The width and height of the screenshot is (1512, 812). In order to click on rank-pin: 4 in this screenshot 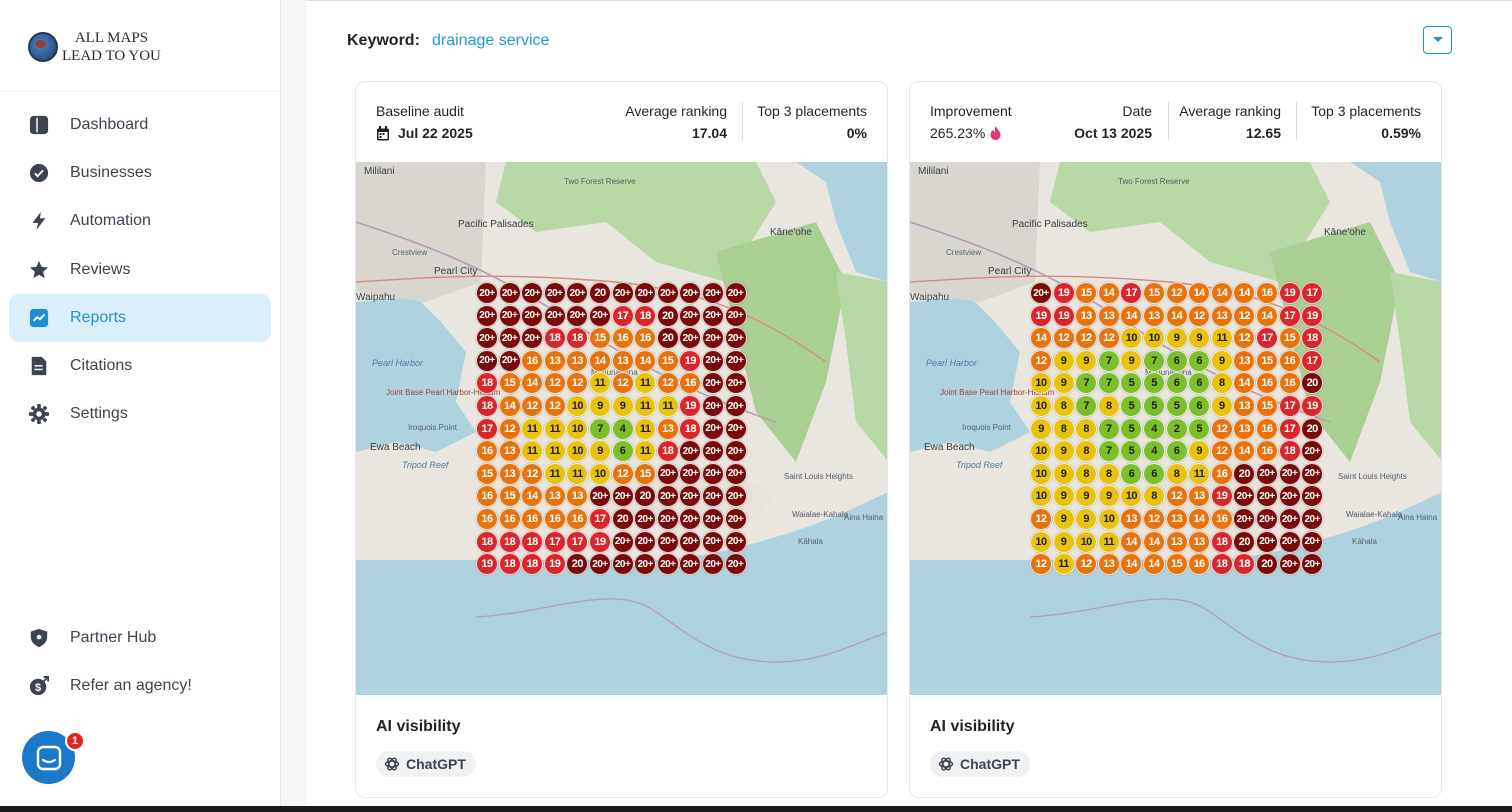, I will do `click(622, 428)`.